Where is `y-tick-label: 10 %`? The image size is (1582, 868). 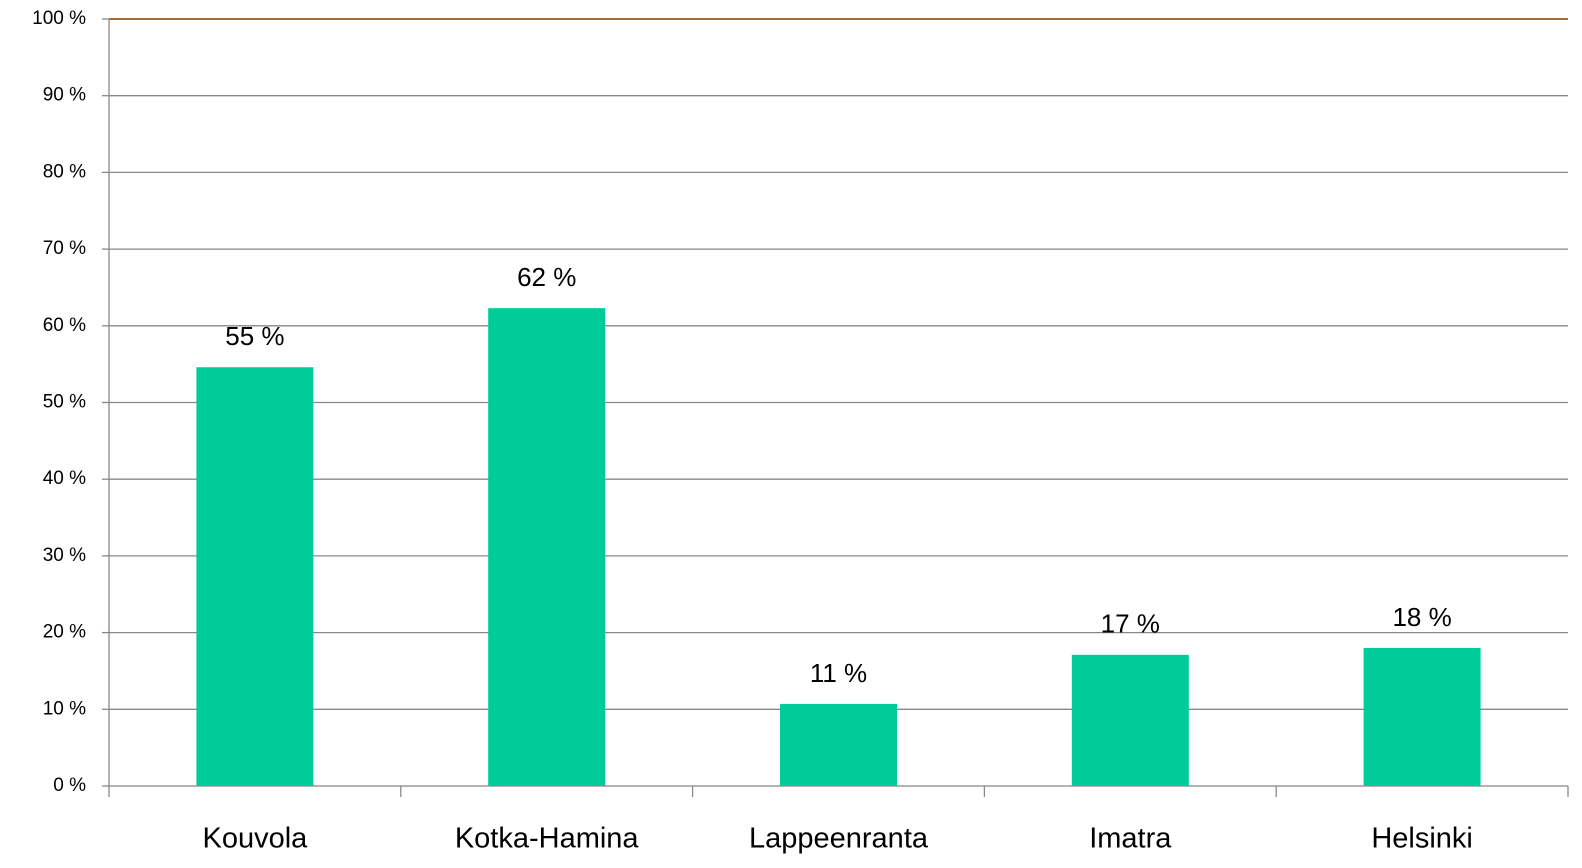
y-tick-label: 10 % is located at coordinates (64, 708).